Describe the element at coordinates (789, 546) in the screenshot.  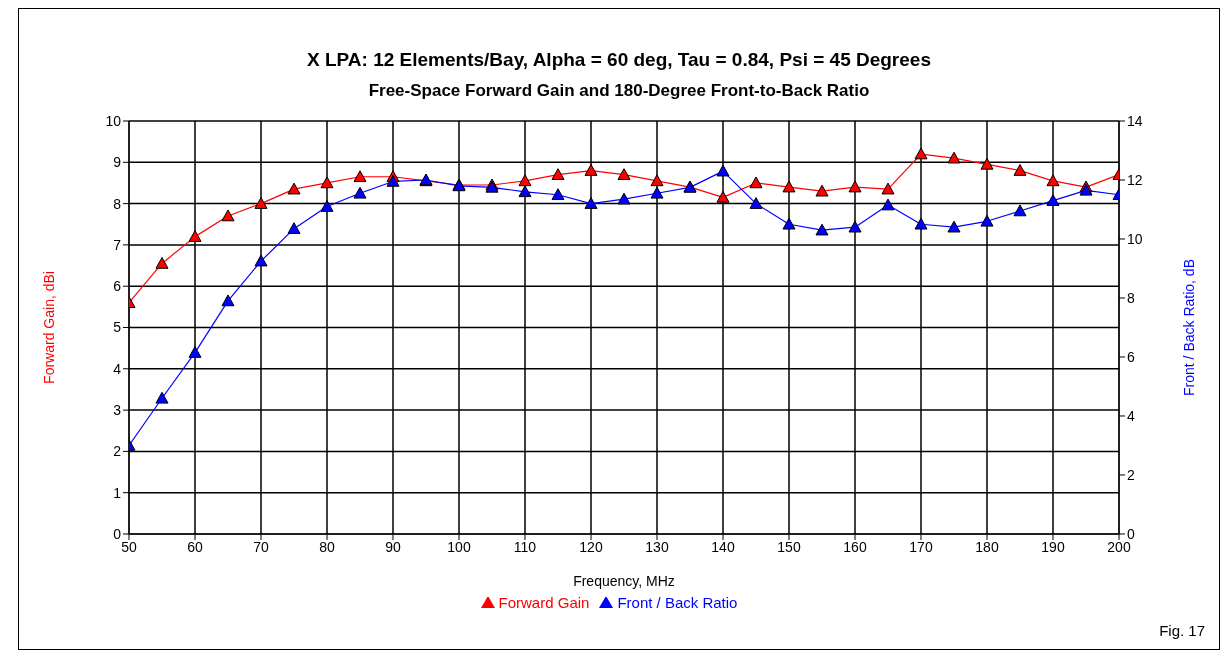
I see `x-tick-label: 150` at that location.